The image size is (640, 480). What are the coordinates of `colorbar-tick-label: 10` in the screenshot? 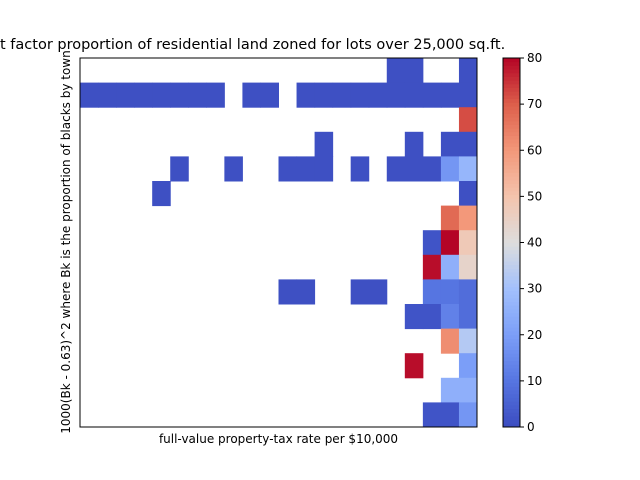 It's located at (534, 381).